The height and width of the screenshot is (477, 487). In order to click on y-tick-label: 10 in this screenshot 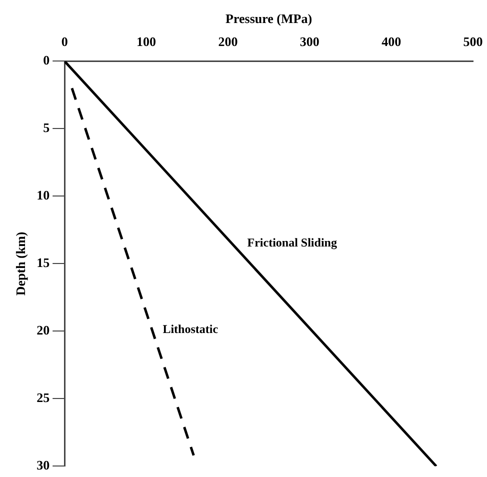, I will do `click(43, 195)`.